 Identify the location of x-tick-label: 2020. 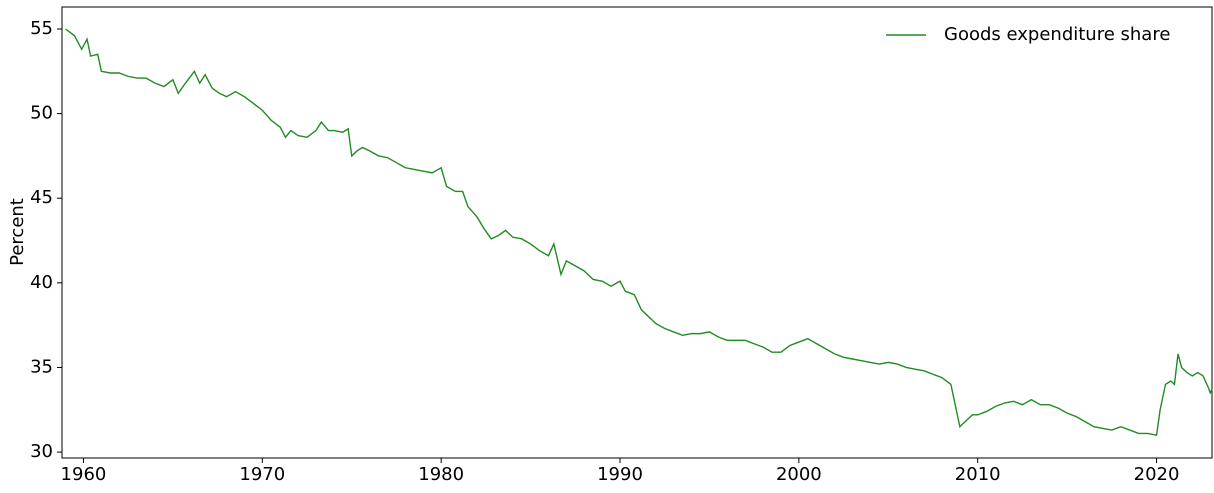
(1157, 474).